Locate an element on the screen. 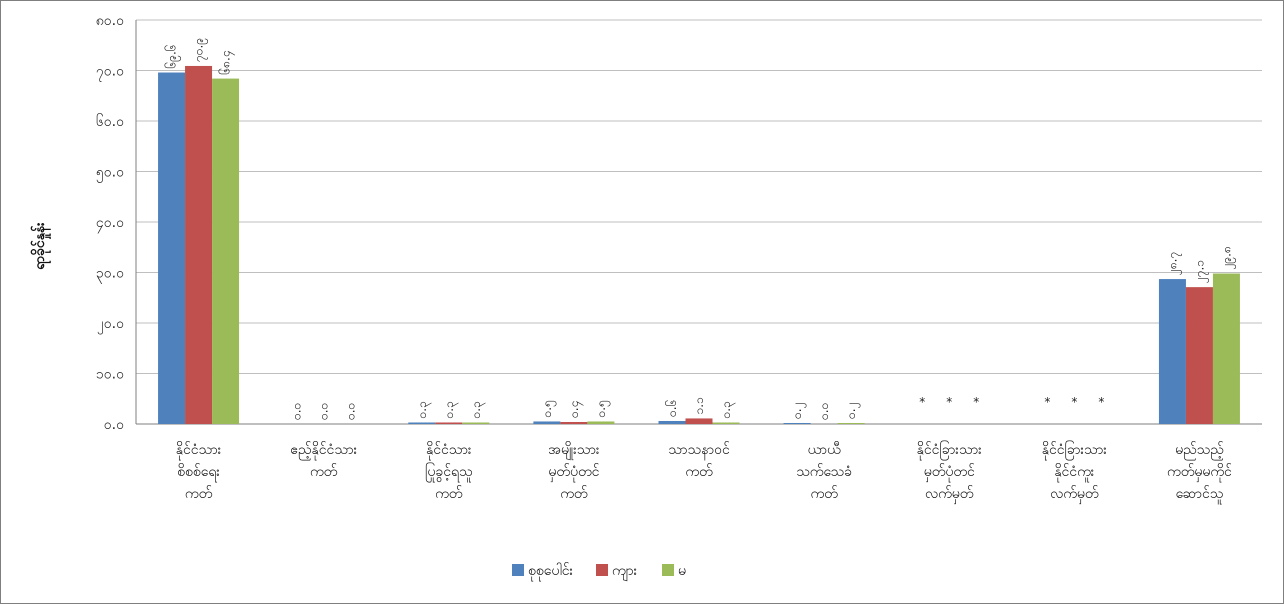  category-label: အမျိုးသား is located at coordinates (574, 451).